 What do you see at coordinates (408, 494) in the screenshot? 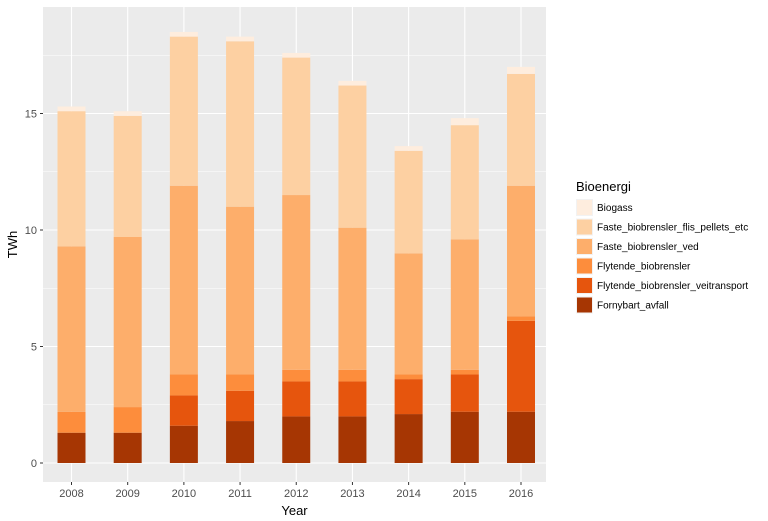
I see `x-tick-label: 2014` at bounding box center [408, 494].